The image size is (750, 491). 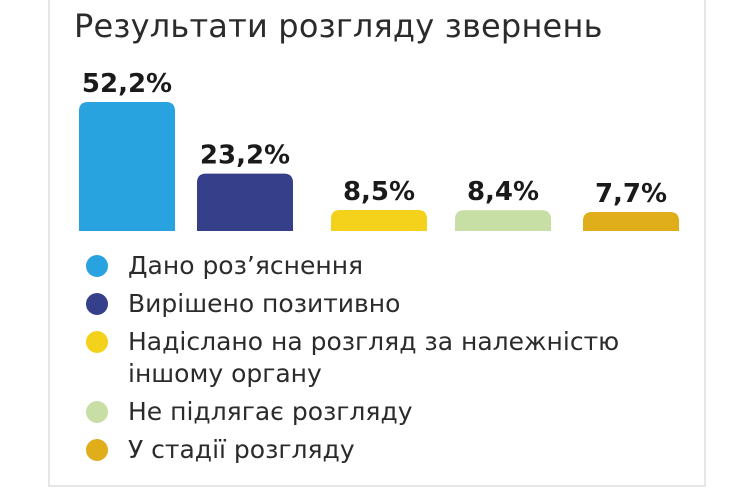 I want to click on bar-value-label-3: 8,5%, so click(x=379, y=192).